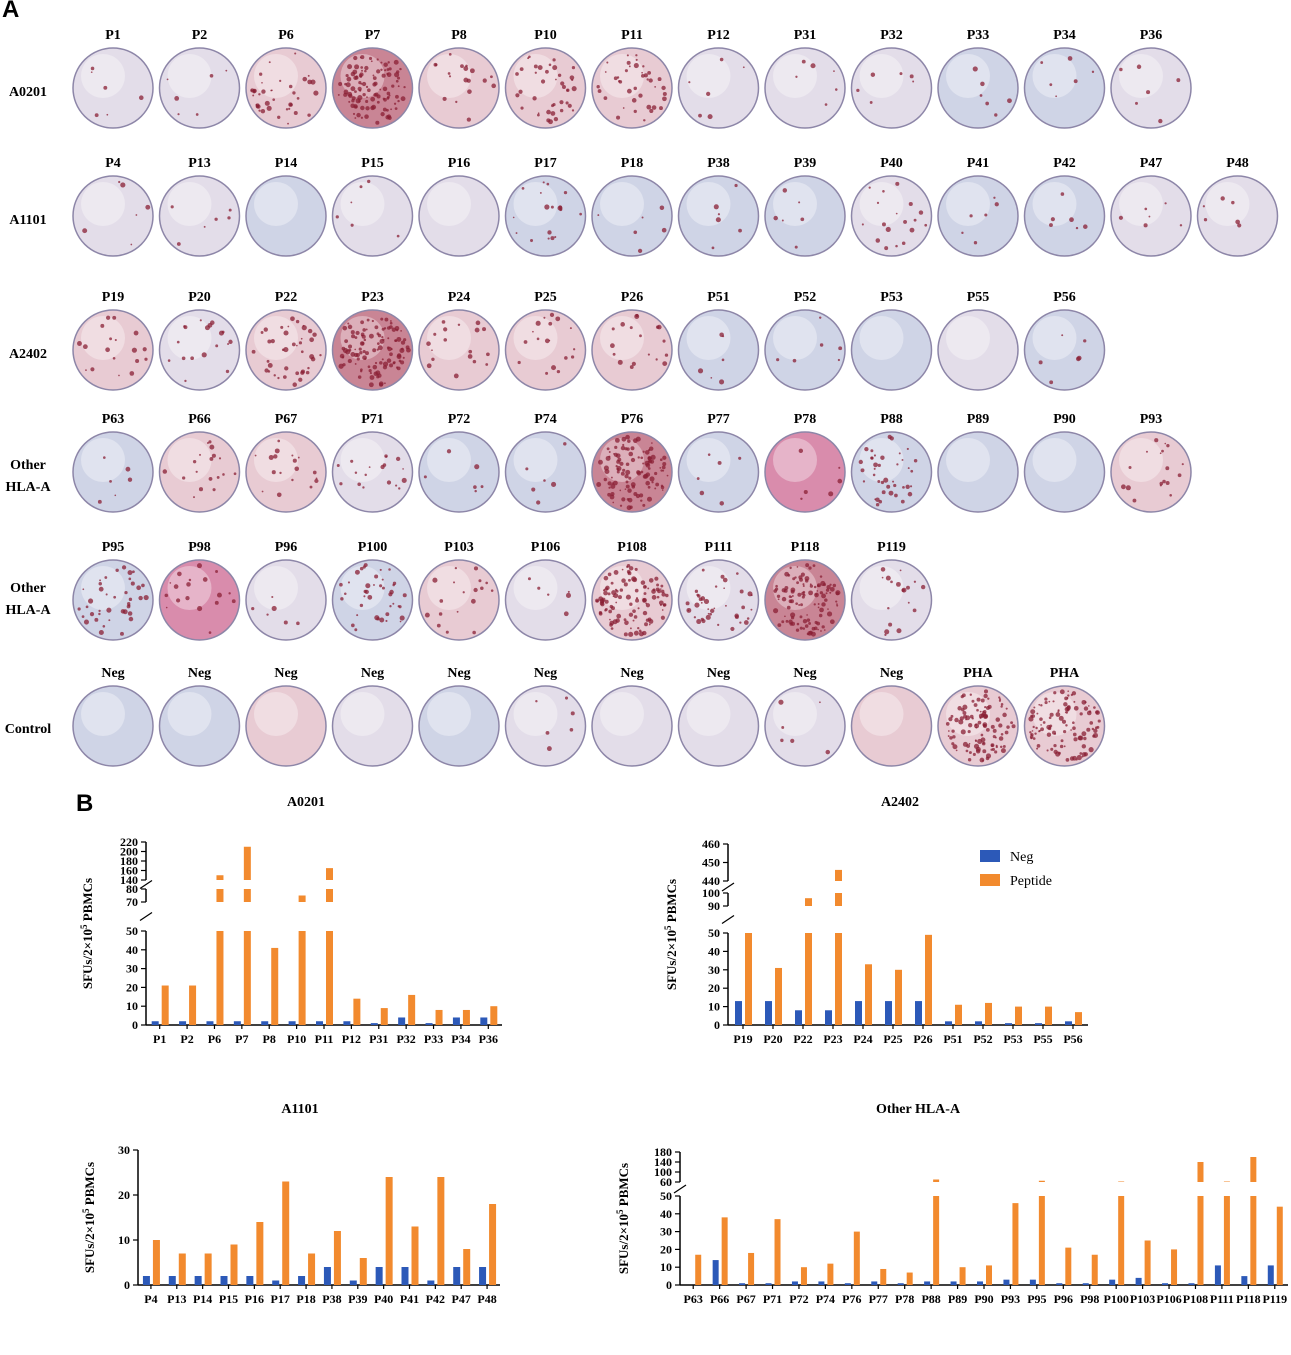  Describe the element at coordinates (155, 1023) in the screenshot. I see `neg-bar` at that location.